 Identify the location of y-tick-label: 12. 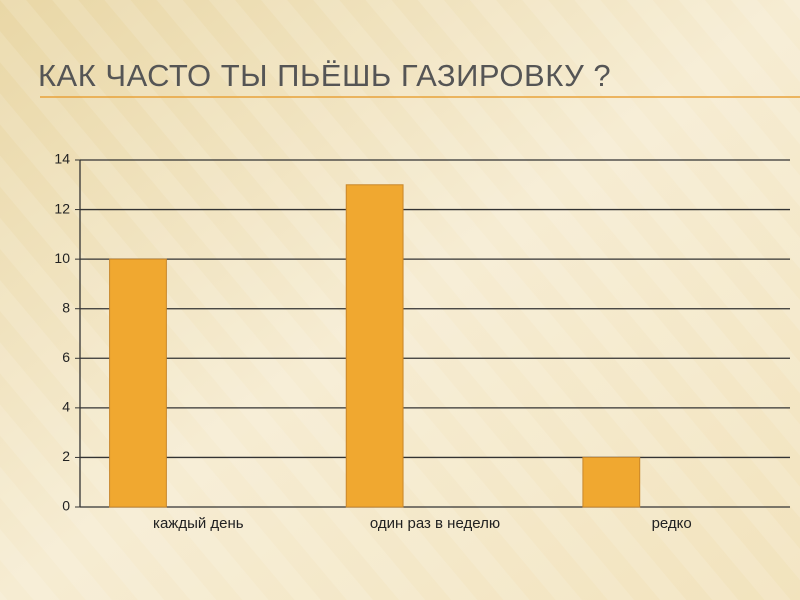
(62, 208).